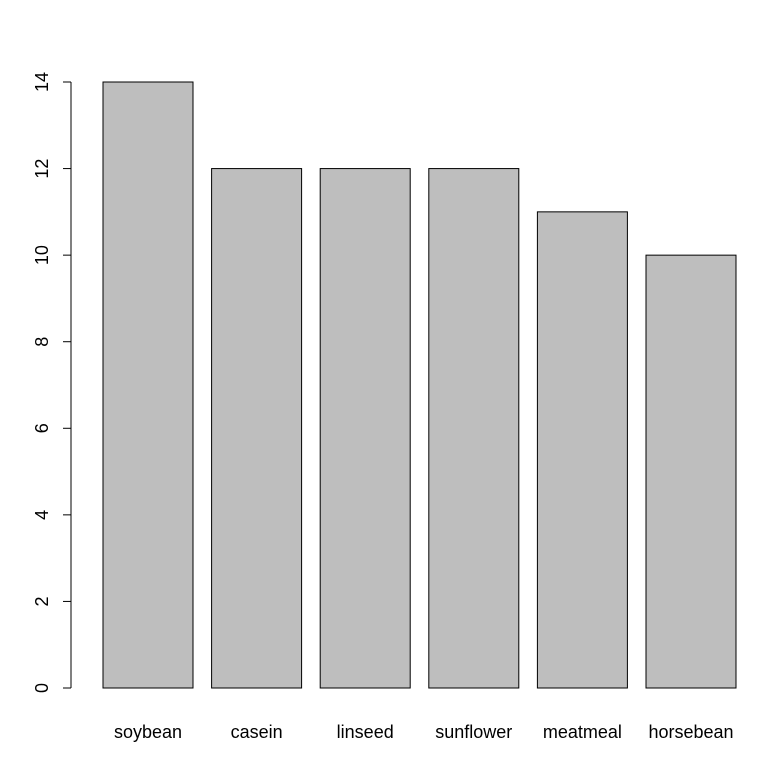 The height and width of the screenshot is (771, 778). Describe the element at coordinates (473, 732) in the screenshot. I see `category-label-sunflower: sunflower` at that location.